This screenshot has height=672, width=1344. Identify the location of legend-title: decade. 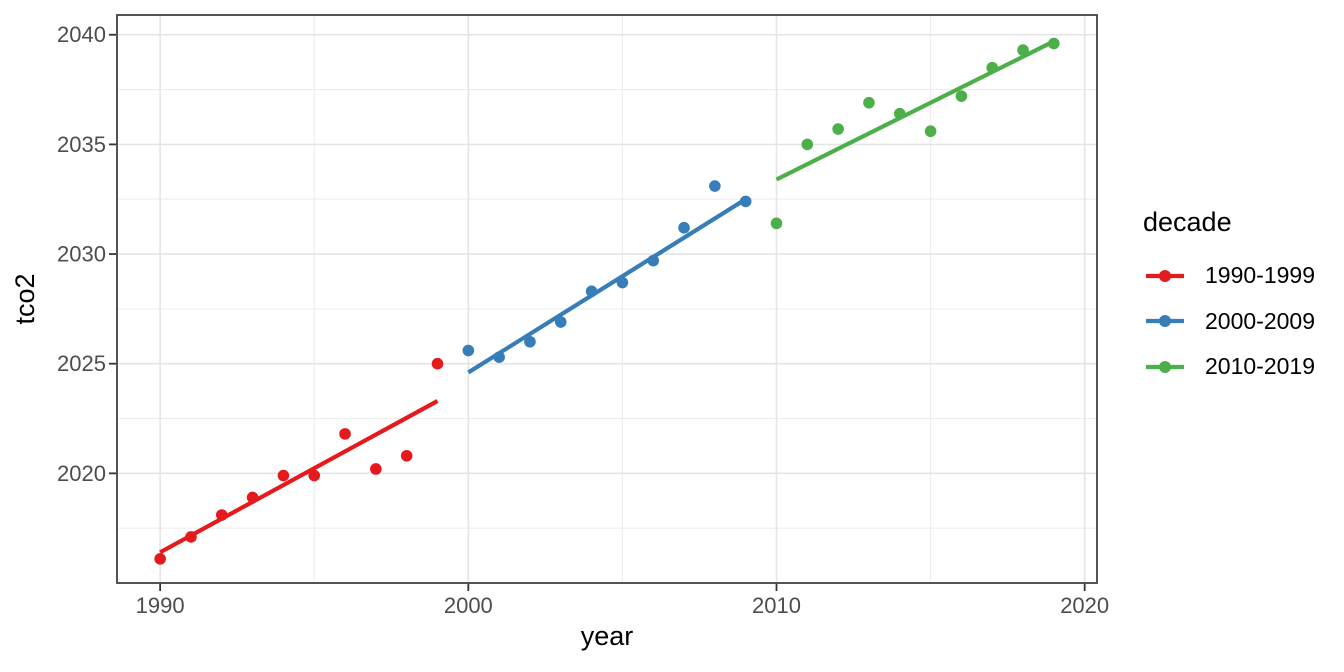
(1187, 222).